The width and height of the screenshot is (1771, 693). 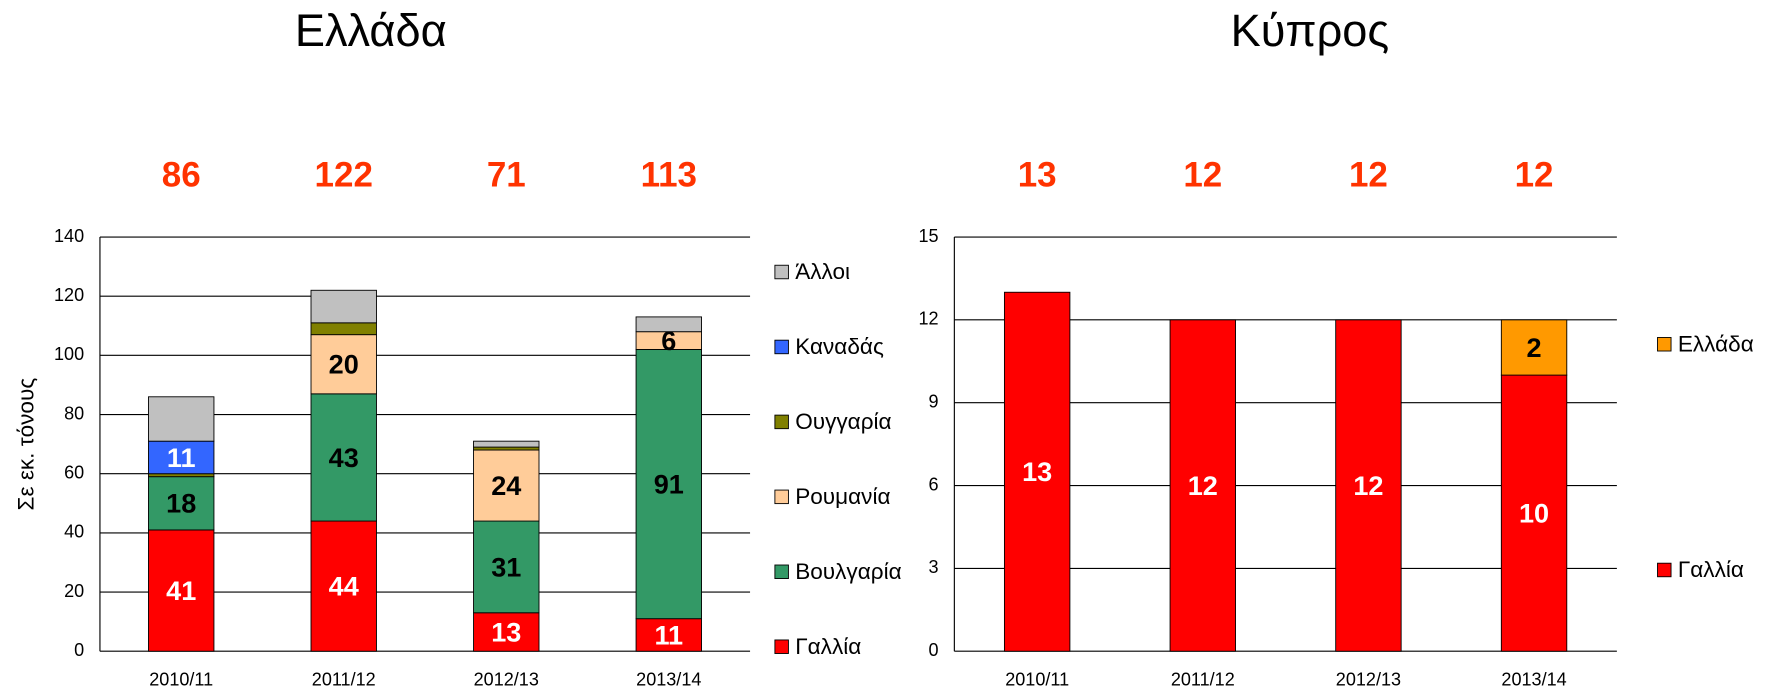 What do you see at coordinates (69, 354) in the screenshot?
I see `y-tick-label: 100` at bounding box center [69, 354].